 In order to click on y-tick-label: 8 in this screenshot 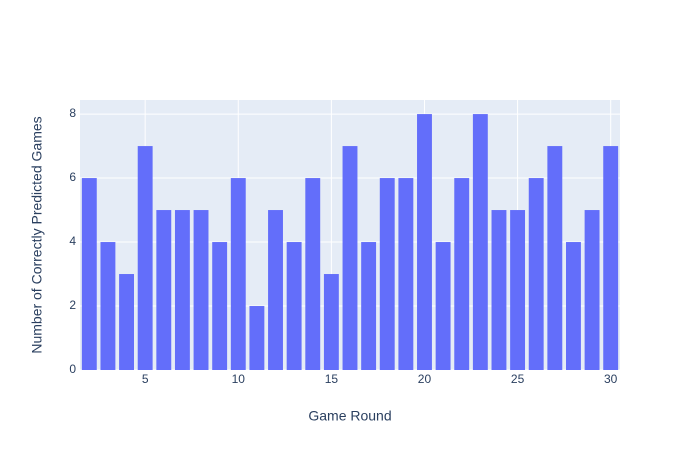, I will do `click(72, 113)`.